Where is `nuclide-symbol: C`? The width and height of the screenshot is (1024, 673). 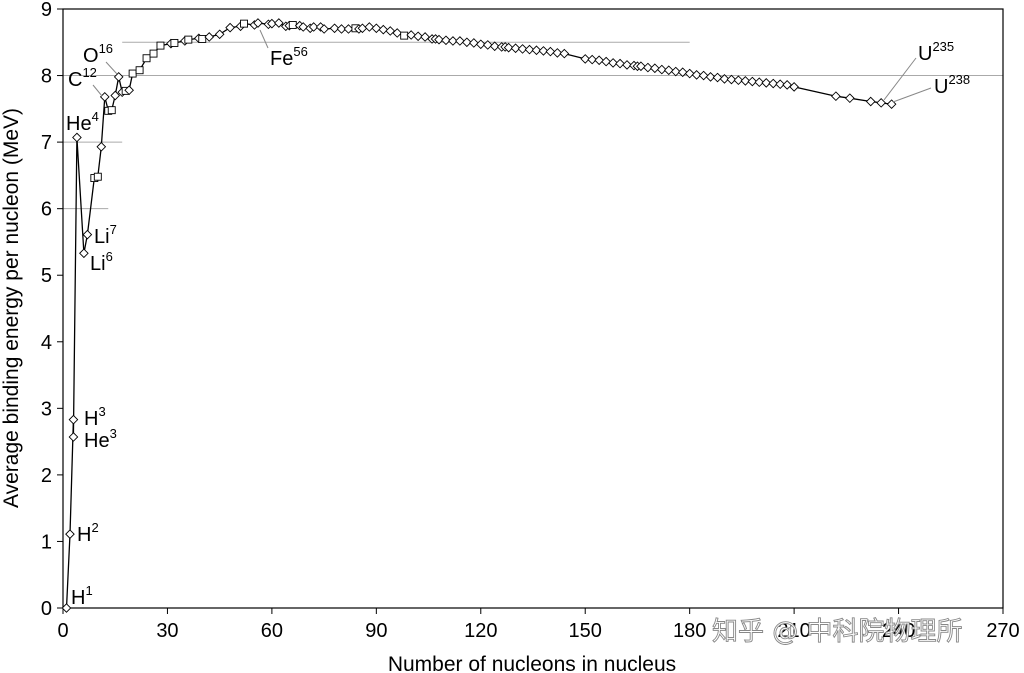
nuclide-symbol: C is located at coordinates (75, 80).